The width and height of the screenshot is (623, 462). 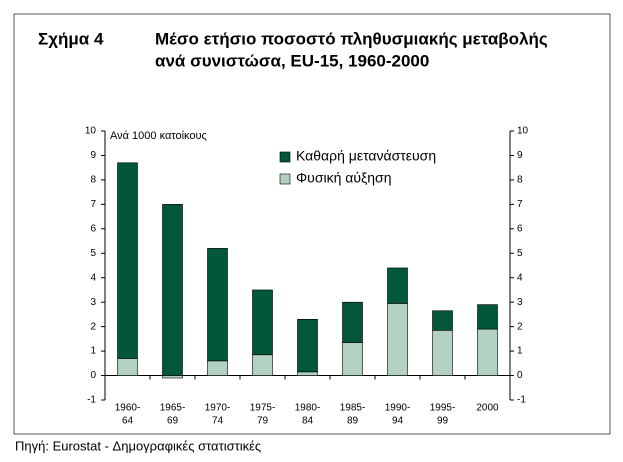 I want to click on x-tick-label: 1975-, so click(x=263, y=408).